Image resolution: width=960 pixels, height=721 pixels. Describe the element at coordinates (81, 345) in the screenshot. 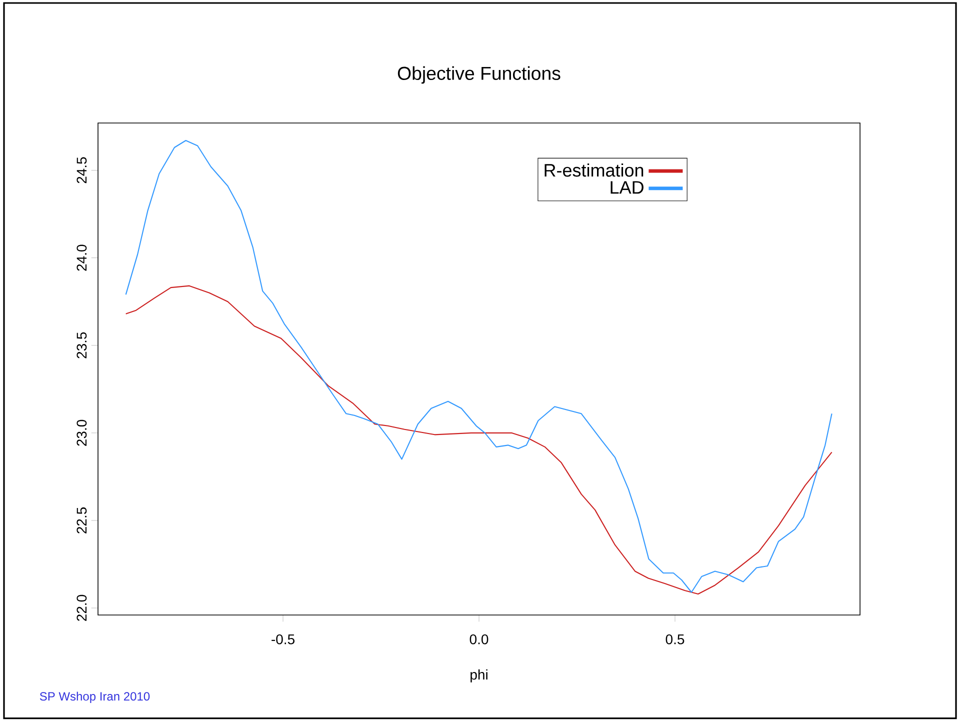

I see `y-tick-label: 23.5` at that location.